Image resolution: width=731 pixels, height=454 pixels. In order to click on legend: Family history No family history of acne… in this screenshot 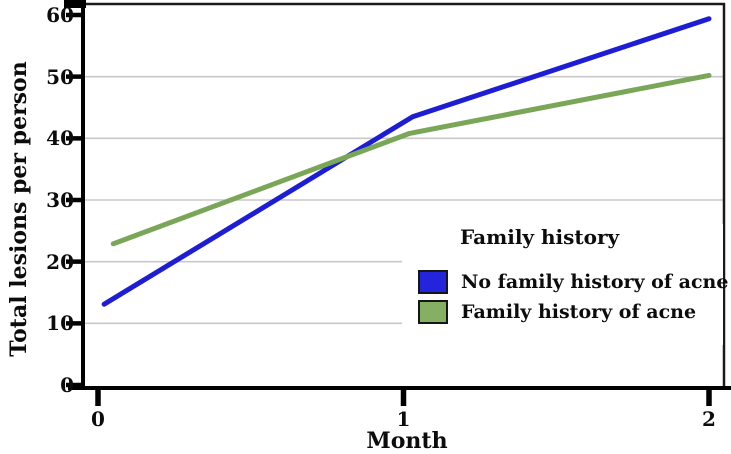, I will do `click(565, 284)`.